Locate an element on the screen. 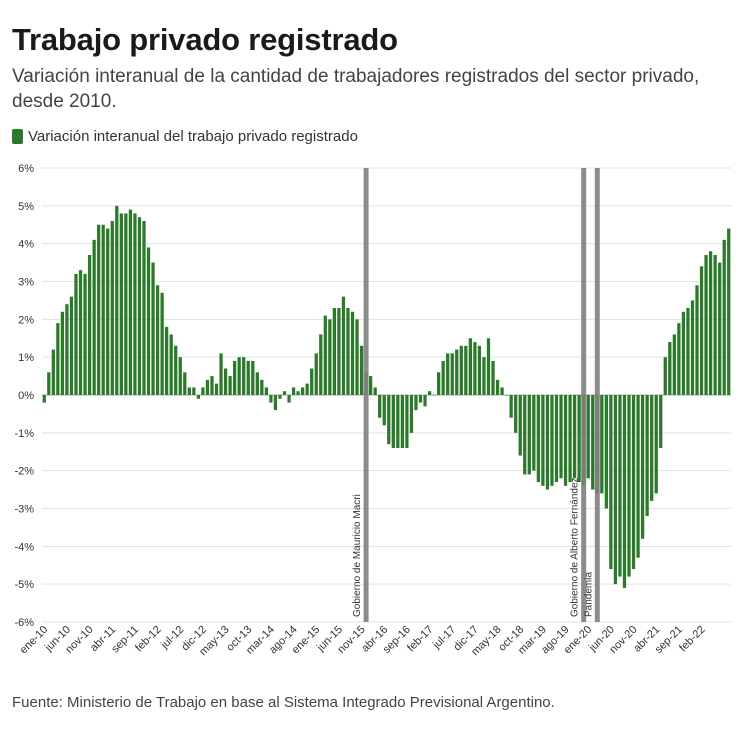 The image size is (750, 730). y-tick-label: -6% is located at coordinates (24, 623).